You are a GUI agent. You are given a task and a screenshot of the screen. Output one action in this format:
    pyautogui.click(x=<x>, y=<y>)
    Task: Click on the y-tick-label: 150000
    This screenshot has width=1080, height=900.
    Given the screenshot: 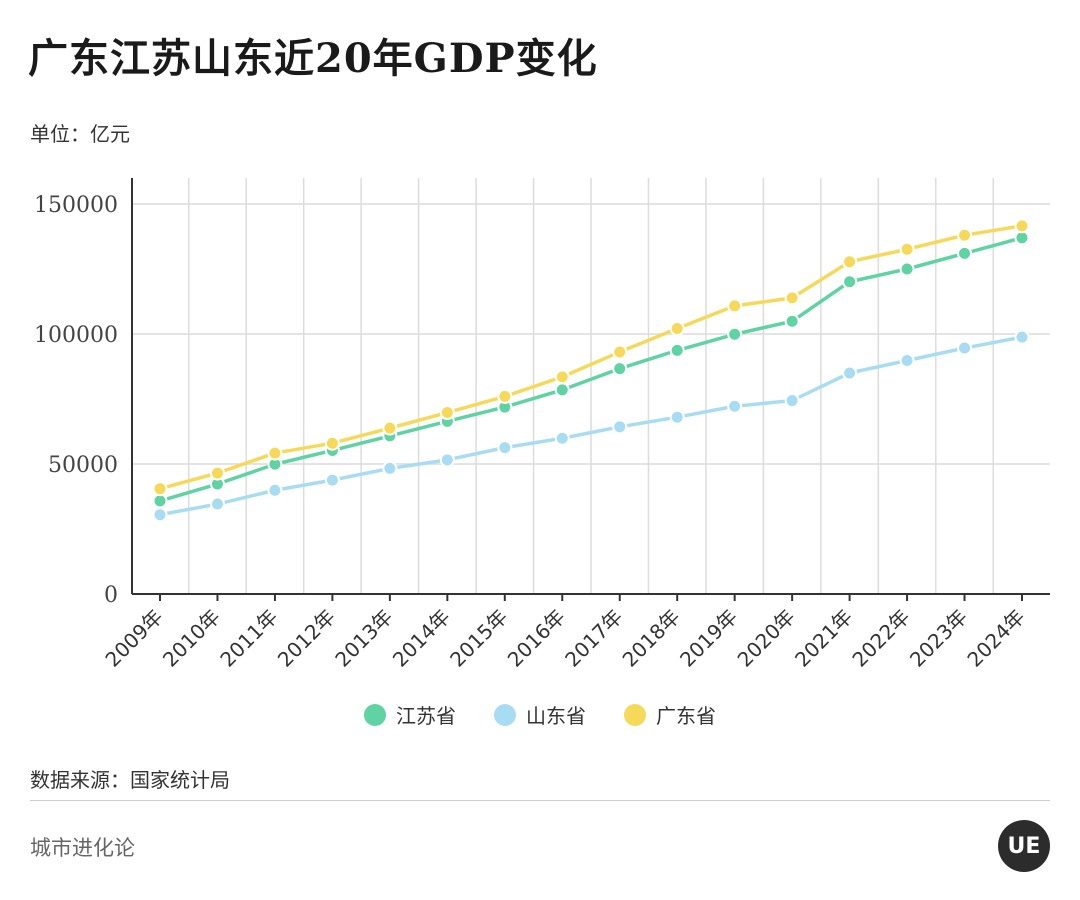 What is the action you would take?
    pyautogui.click(x=76, y=205)
    